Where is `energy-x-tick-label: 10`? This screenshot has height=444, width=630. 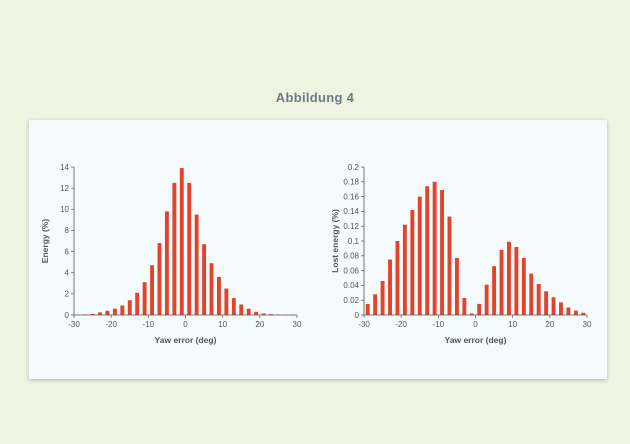
energy-x-tick-label: 10 is located at coordinates (222, 324).